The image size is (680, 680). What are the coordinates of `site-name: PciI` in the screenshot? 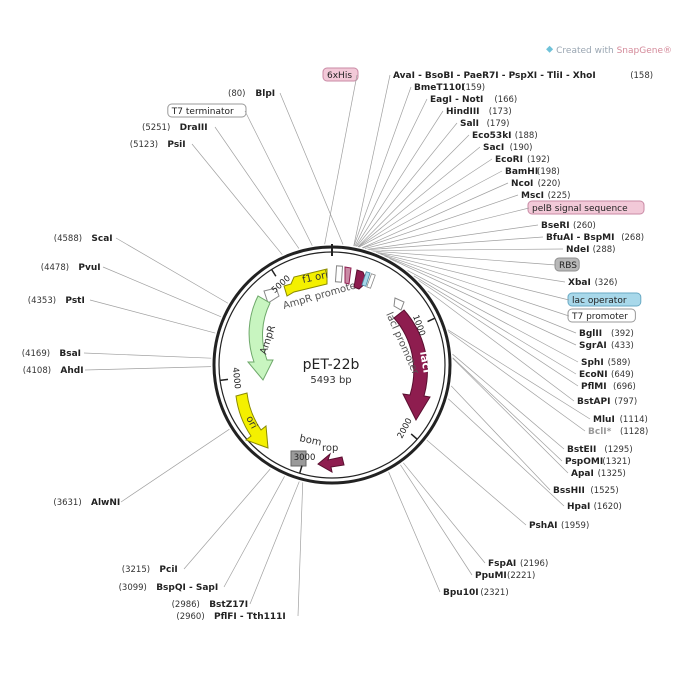 It's located at (168, 570).